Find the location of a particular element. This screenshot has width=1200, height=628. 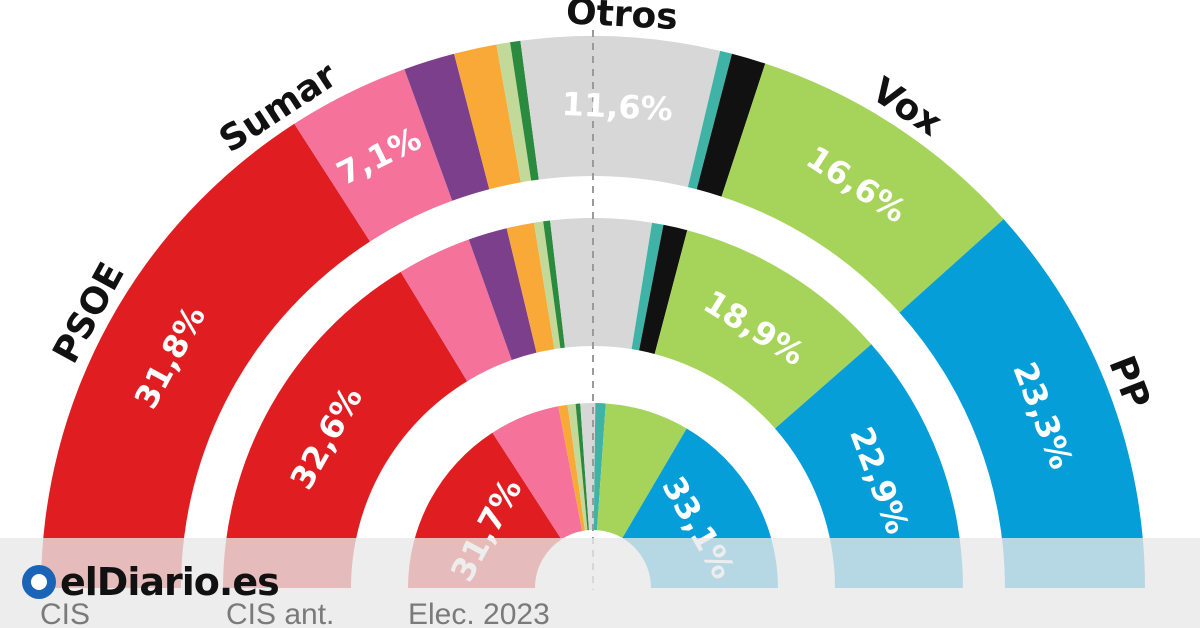

ring-label-cis: CIS is located at coordinates (65, 613).